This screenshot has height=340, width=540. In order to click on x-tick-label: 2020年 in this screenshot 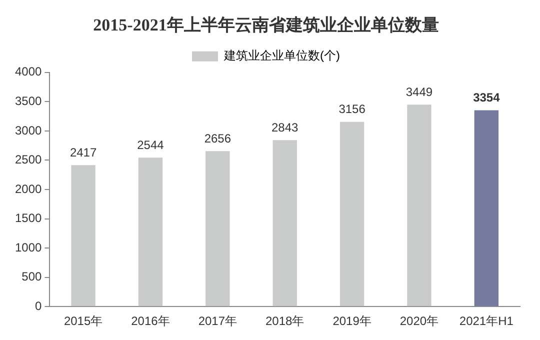, I will do `click(419, 321)`.